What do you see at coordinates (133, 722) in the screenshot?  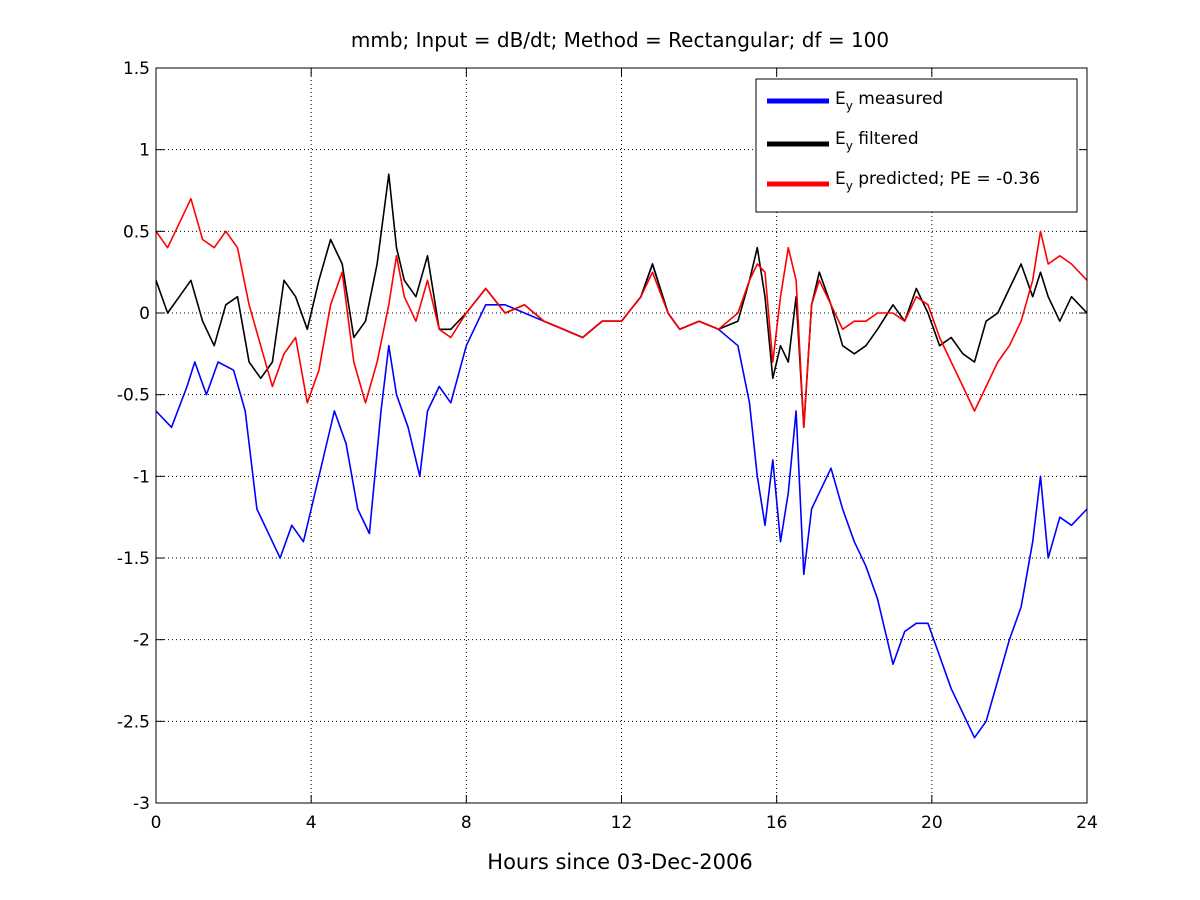 I see `y-tick-label: -2.5` at bounding box center [133, 722].